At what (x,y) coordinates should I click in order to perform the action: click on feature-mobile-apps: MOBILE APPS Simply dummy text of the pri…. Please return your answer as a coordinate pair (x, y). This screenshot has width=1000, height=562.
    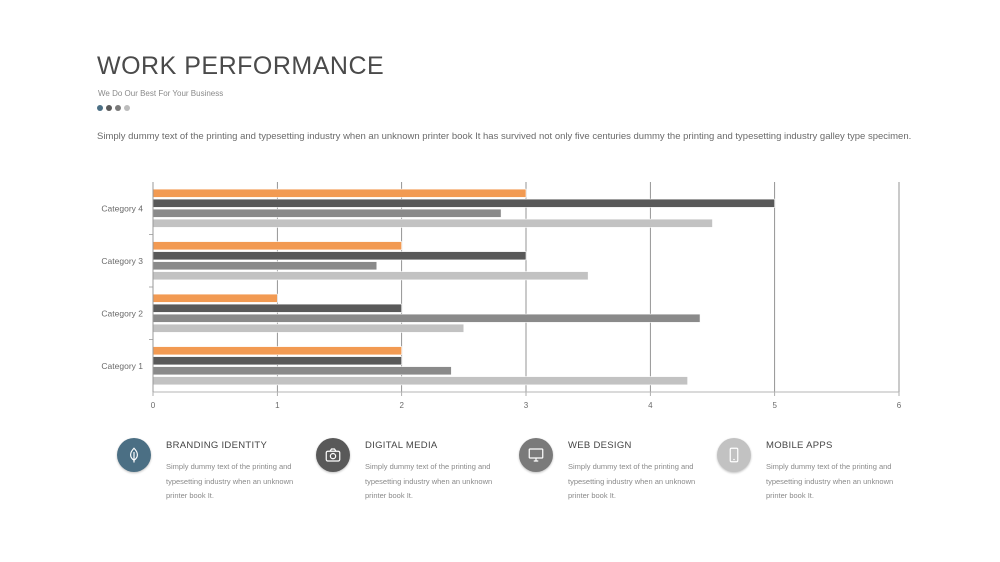
    Looking at the image, I should click on (817, 480).